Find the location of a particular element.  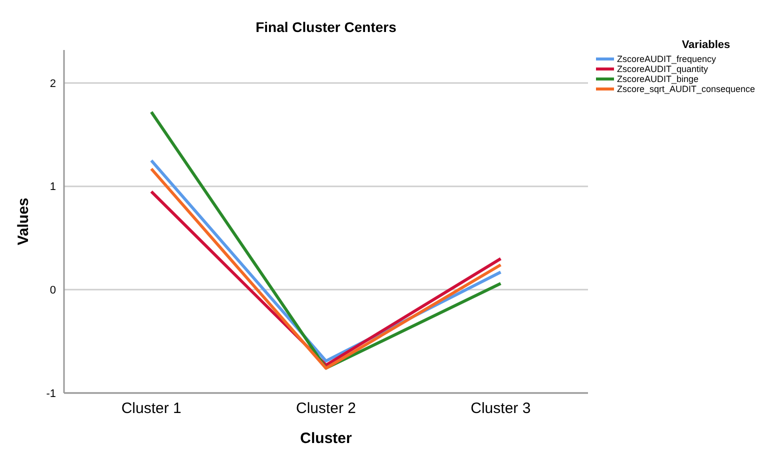

x-tick-label: Cluster 1 is located at coordinates (151, 408).